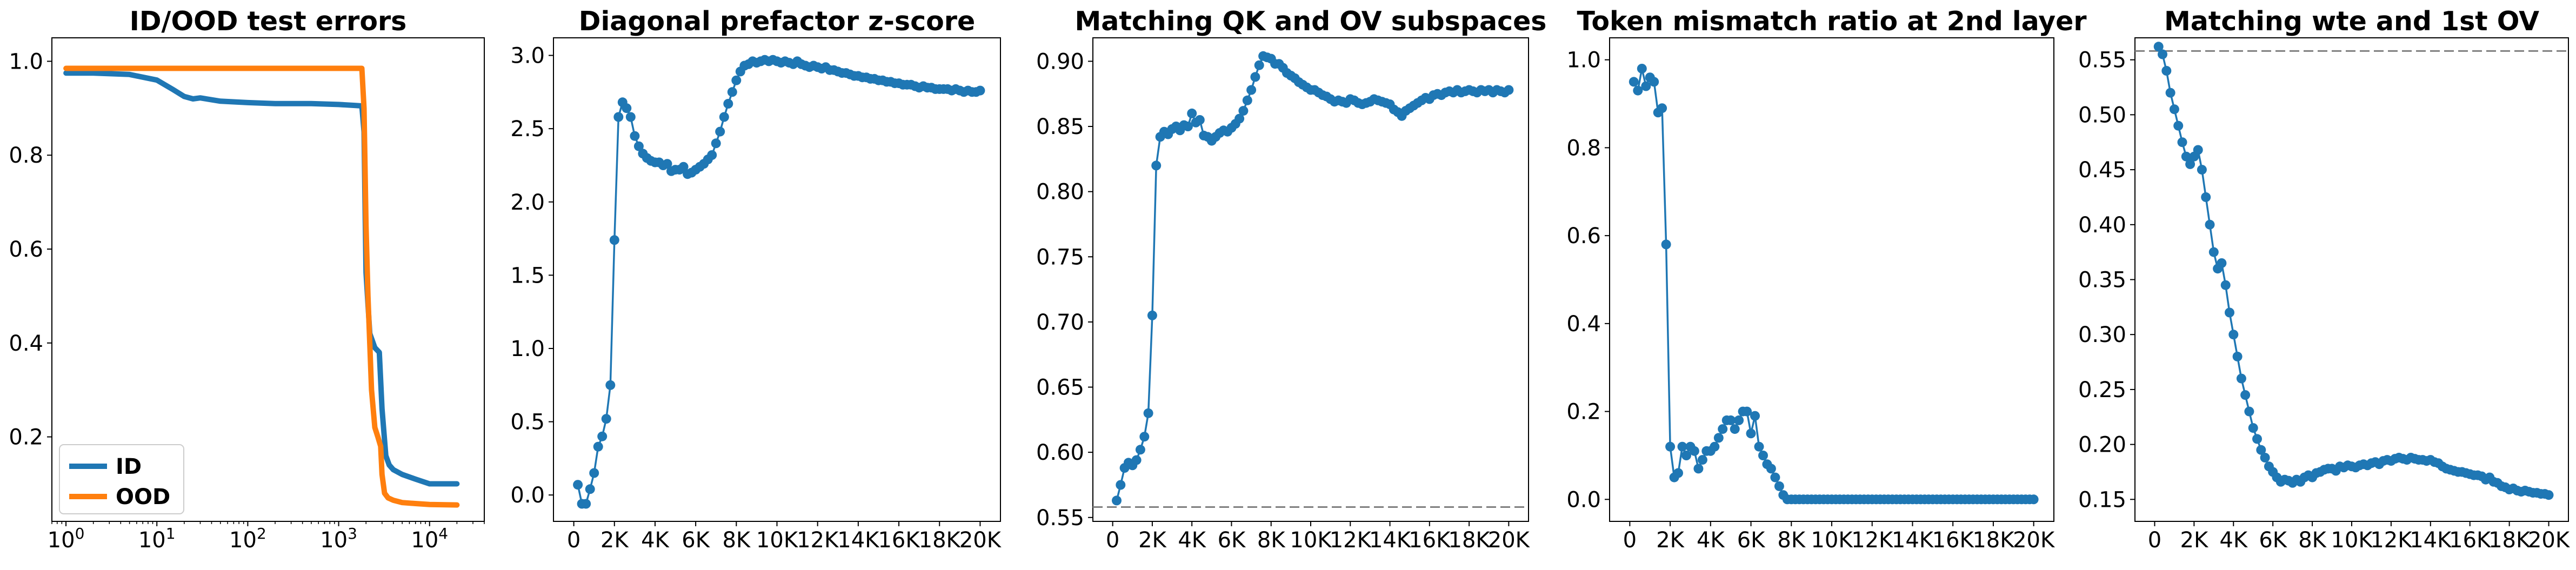 This screenshot has height=570, width=2576. Describe the element at coordinates (2509, 540) in the screenshot. I see `x-tick-label: 18K` at that location.